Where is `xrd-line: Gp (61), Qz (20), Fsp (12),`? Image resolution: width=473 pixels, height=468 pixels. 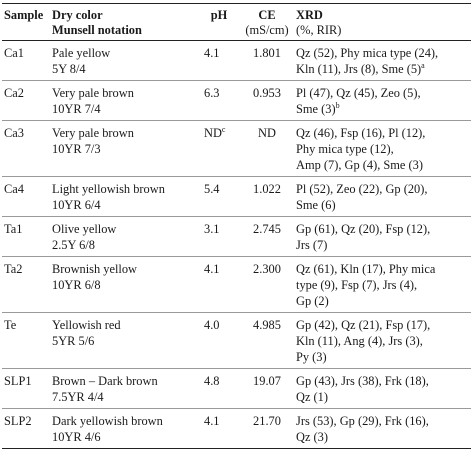
xrd-line: Gp (61), Qz (20), Fsp (12), is located at coordinates (383, 229).